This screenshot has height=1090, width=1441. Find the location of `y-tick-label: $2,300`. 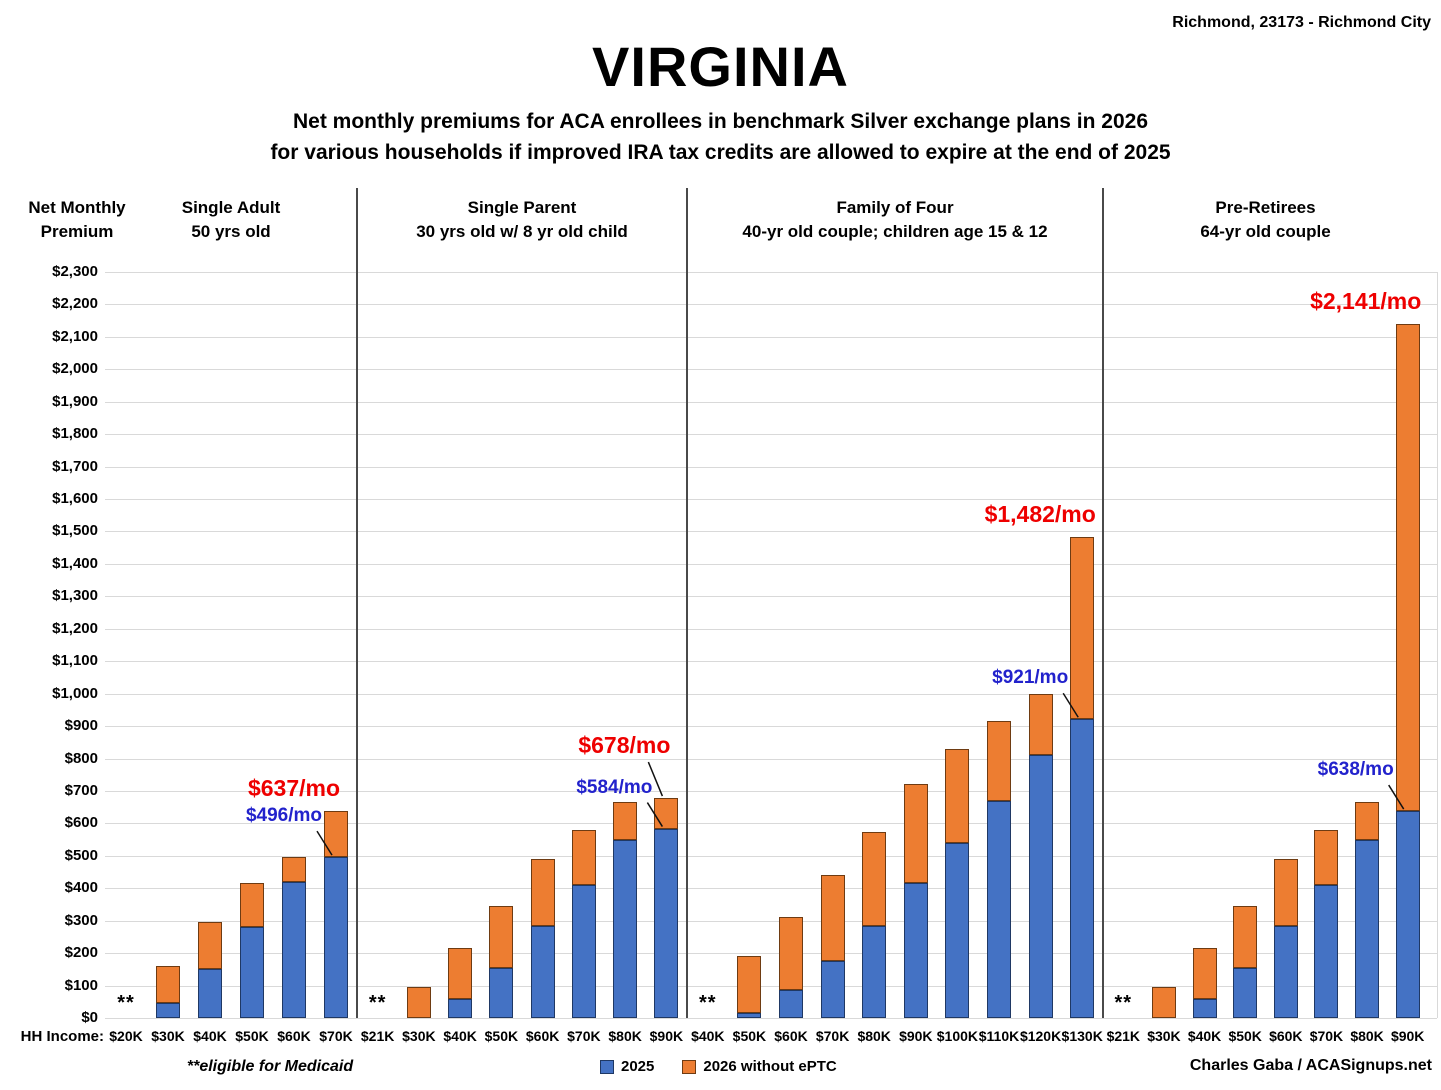

y-tick-label: $2,300 is located at coordinates (75, 271).